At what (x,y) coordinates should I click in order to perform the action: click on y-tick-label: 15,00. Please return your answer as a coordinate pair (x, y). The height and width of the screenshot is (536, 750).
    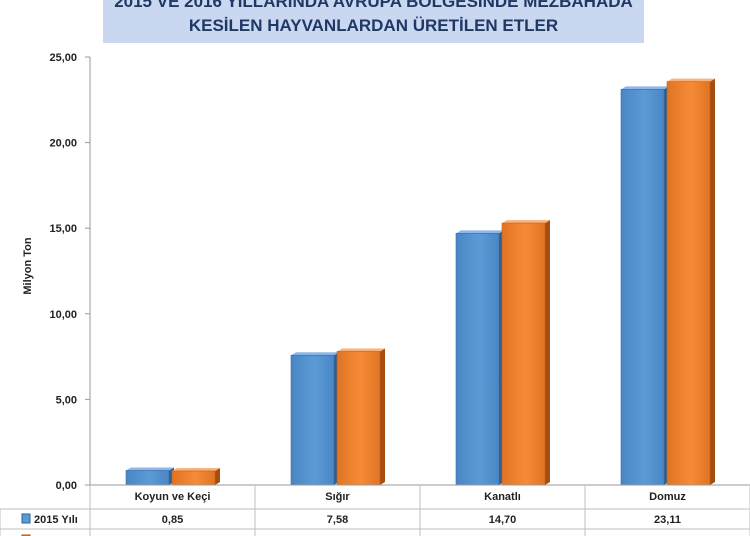
    Looking at the image, I should click on (63, 229).